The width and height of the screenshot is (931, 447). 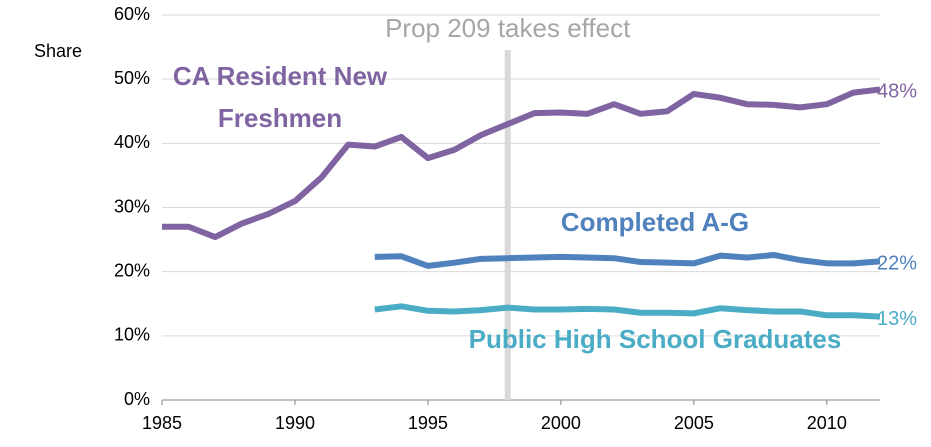 I want to click on end-label: 13%, so click(x=897, y=319).